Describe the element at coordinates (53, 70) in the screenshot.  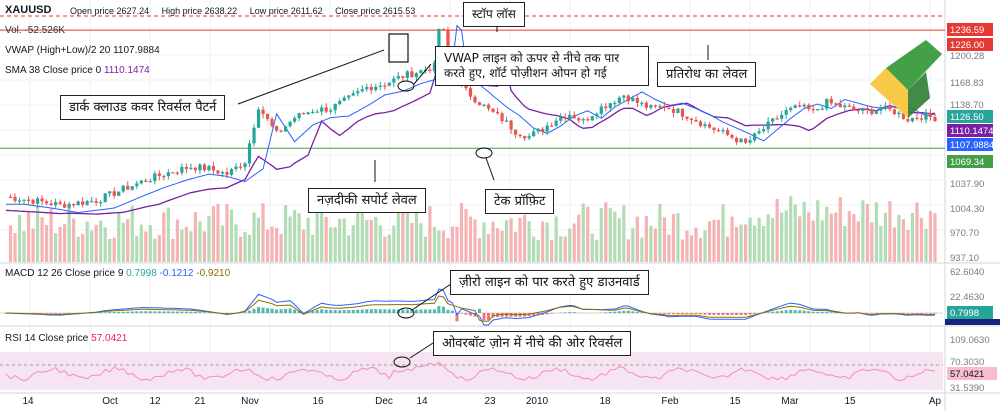
I see `sma-legend-label: SMA 38 Close price 0` at that location.